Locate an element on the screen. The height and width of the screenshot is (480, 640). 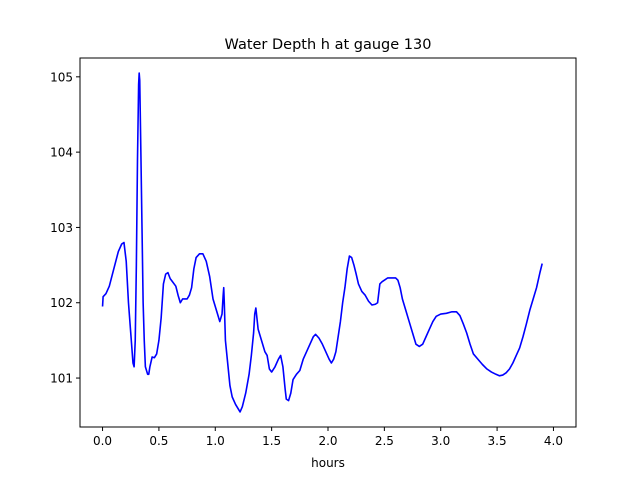
y-tick-label: 104 is located at coordinates (61, 153).